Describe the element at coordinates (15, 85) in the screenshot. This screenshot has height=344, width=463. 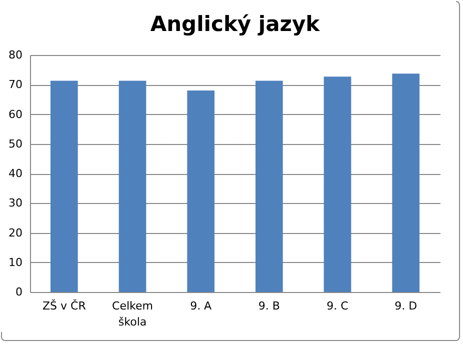
I see `y-tick-label: 70` at that location.